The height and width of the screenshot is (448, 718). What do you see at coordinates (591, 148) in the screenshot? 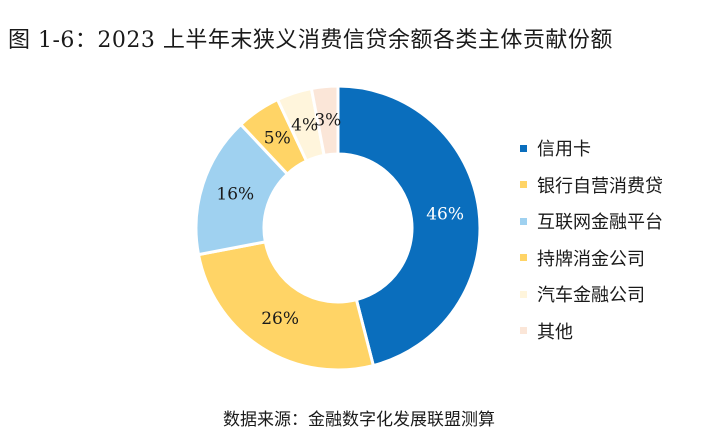
I see `legend-item-1: 信用卡` at bounding box center [591, 148].